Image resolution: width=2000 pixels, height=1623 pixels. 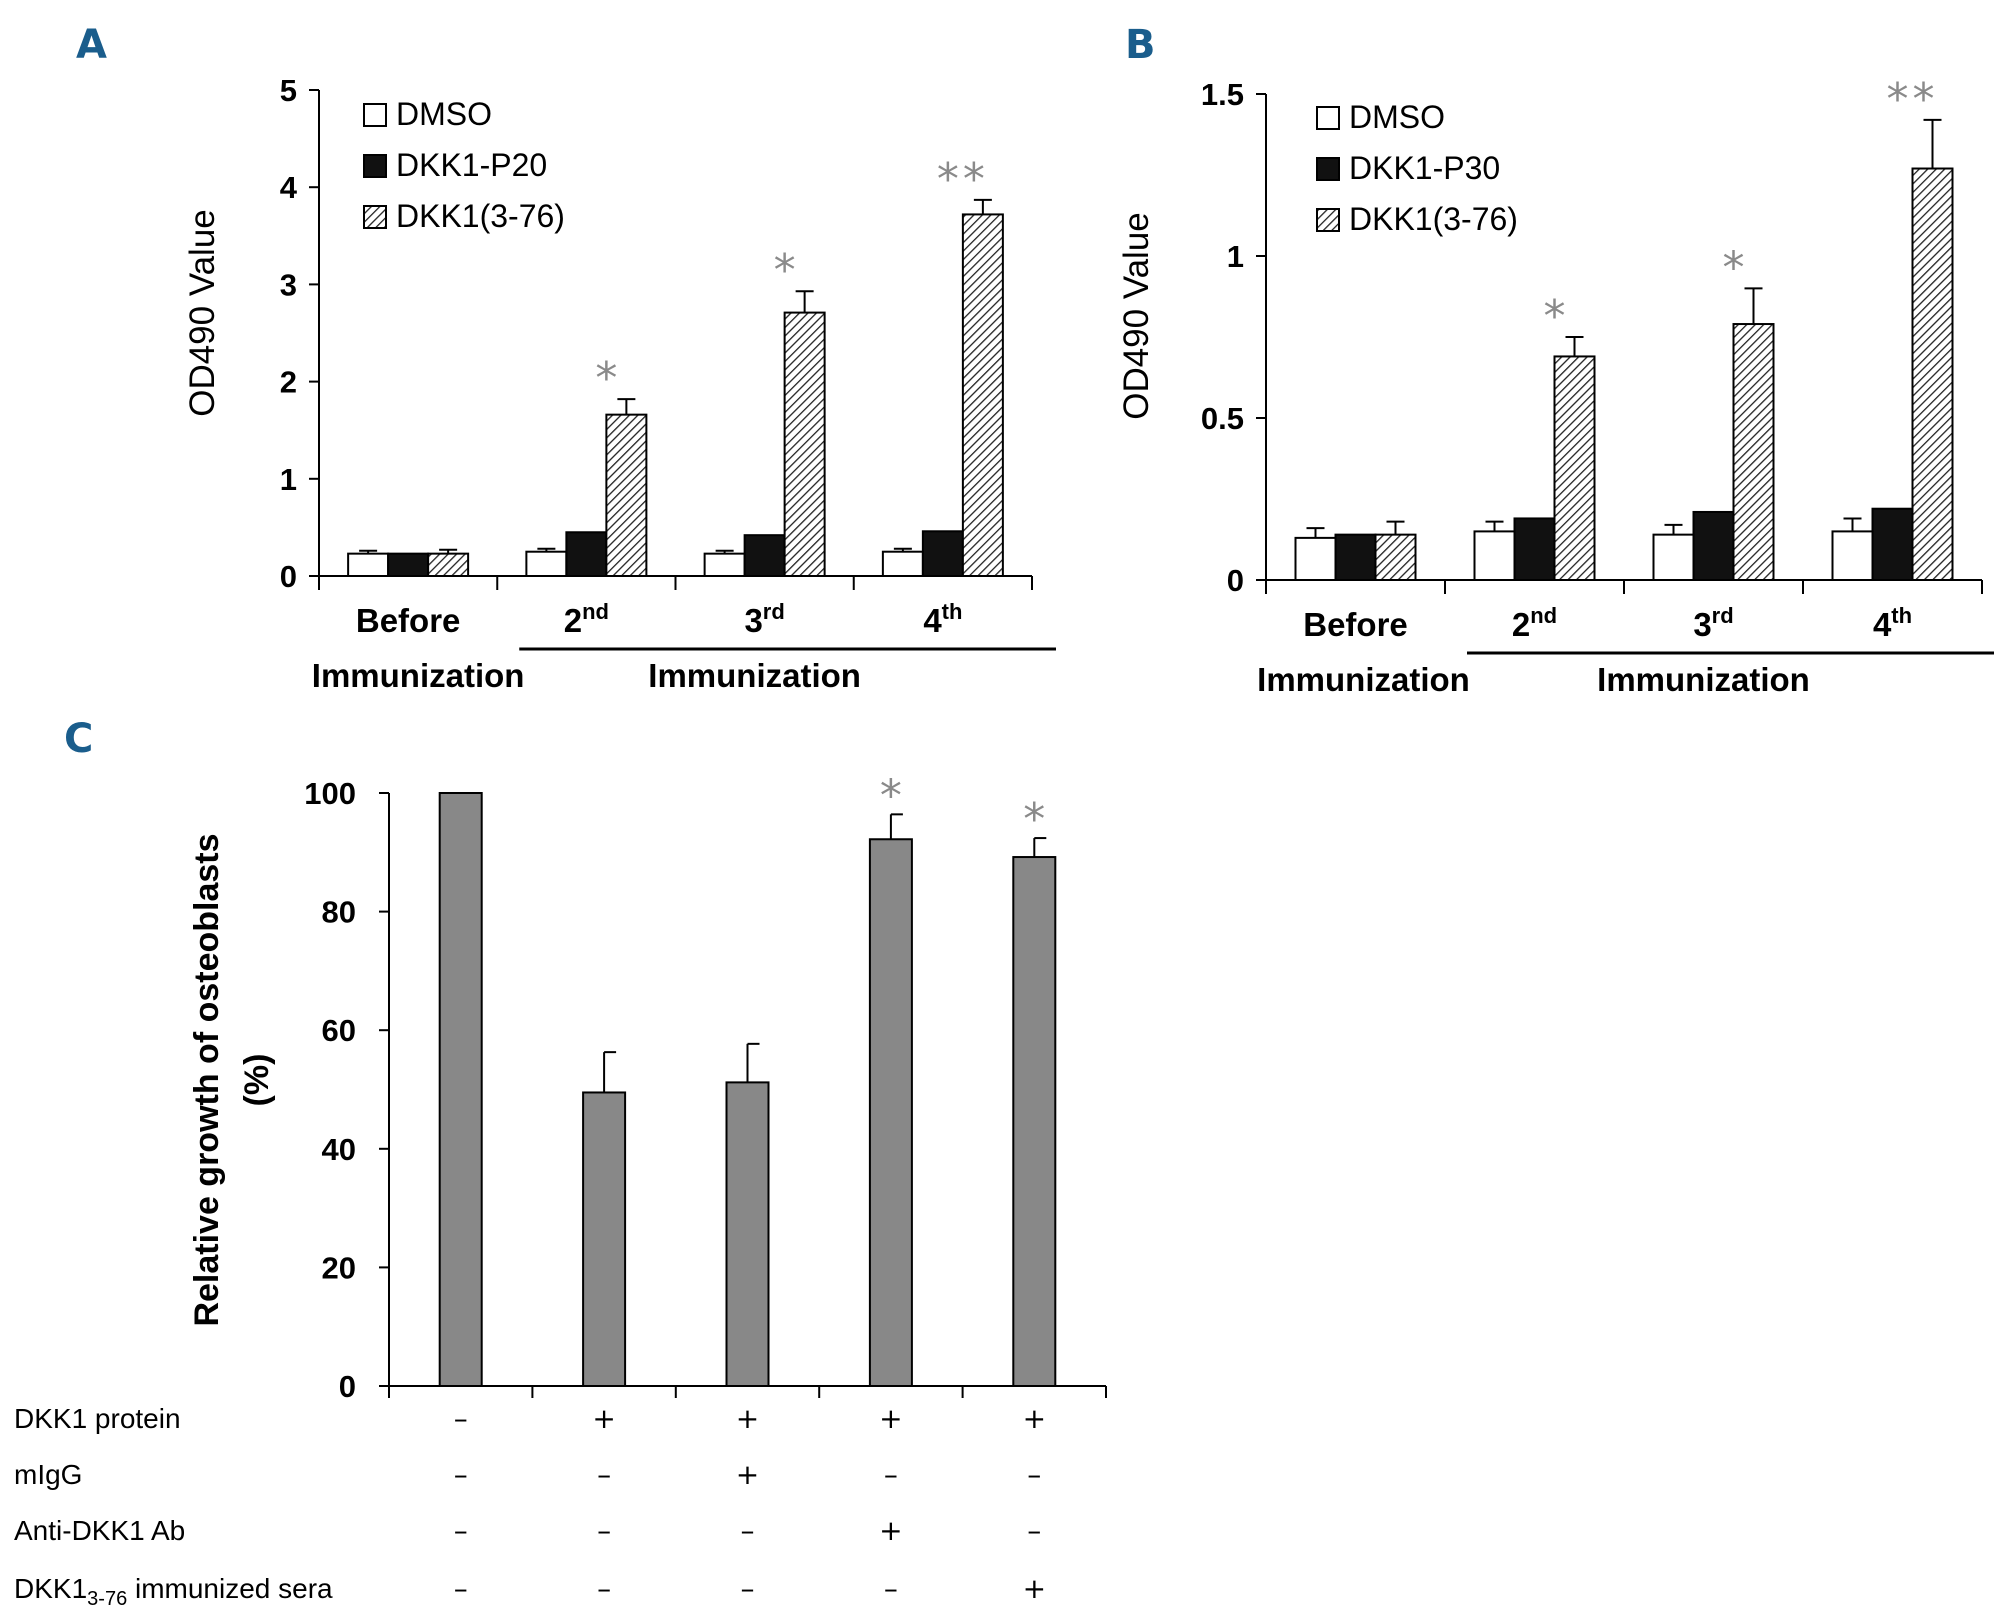 I want to click on y-tick-label: 4, so click(x=289, y=187).